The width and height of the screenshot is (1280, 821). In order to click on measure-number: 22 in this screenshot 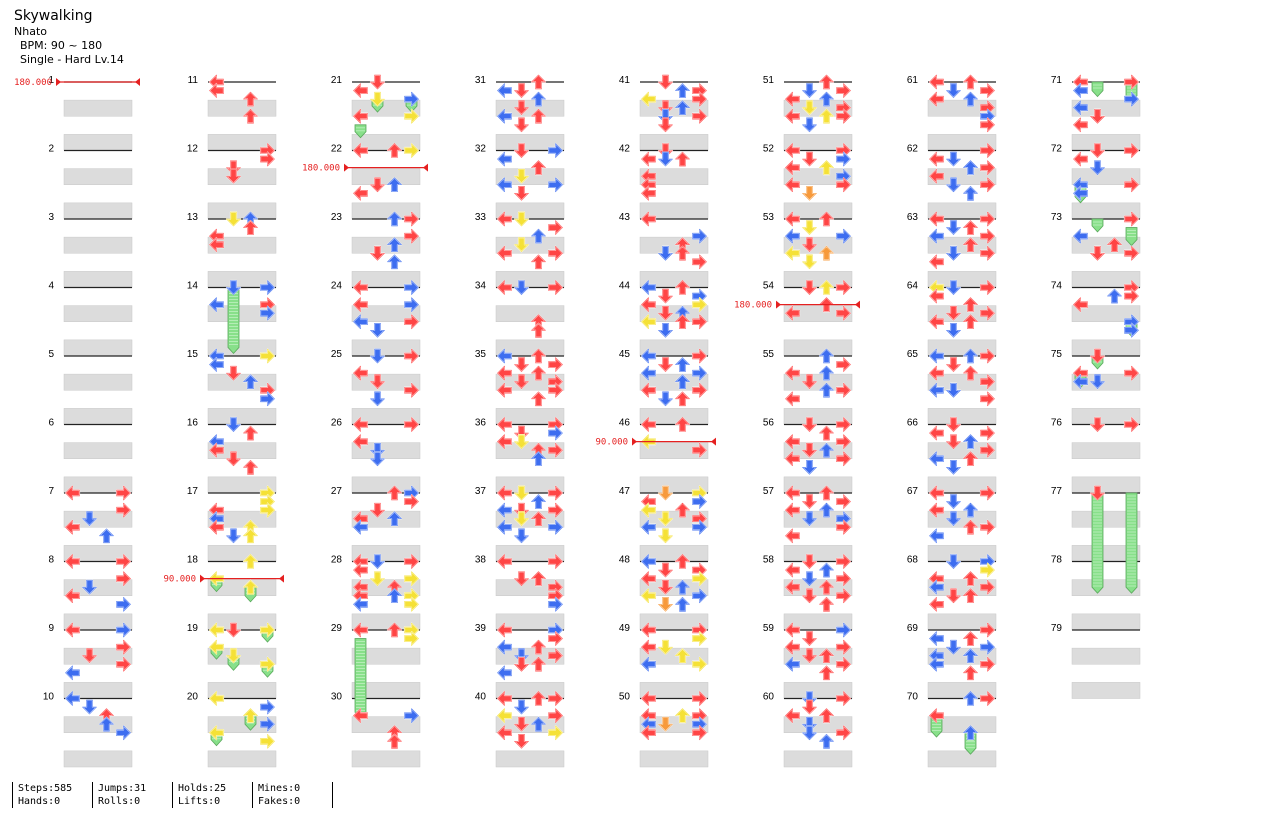, I will do `click(337, 149)`.